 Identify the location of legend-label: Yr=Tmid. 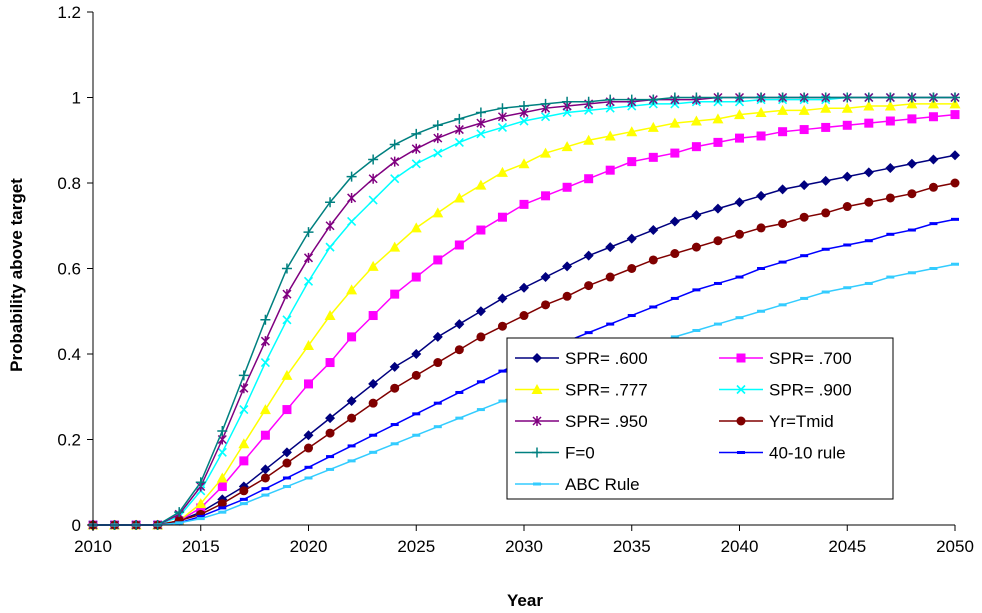
(801, 421).